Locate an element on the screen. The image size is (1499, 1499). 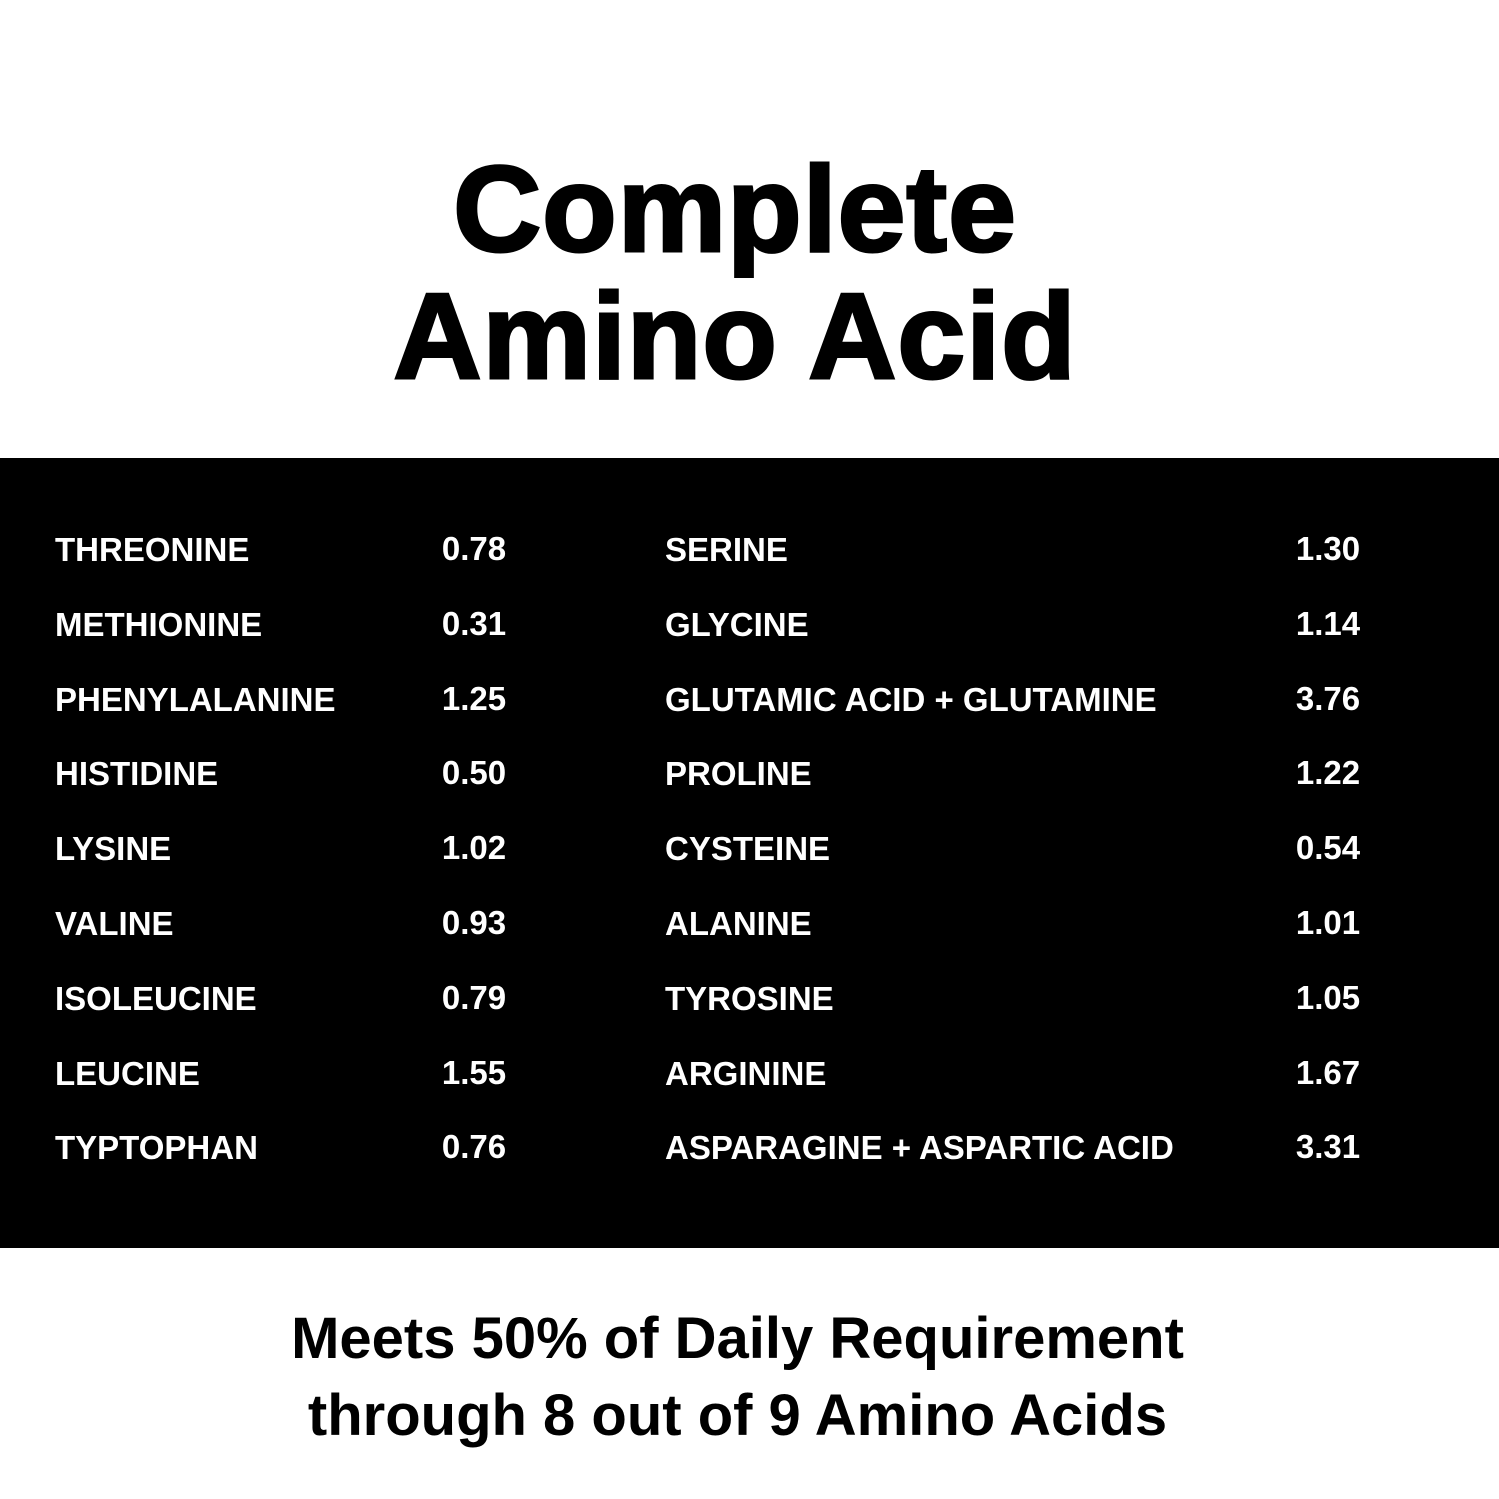
amino-acid-value: 0.79 is located at coordinates (474, 997).